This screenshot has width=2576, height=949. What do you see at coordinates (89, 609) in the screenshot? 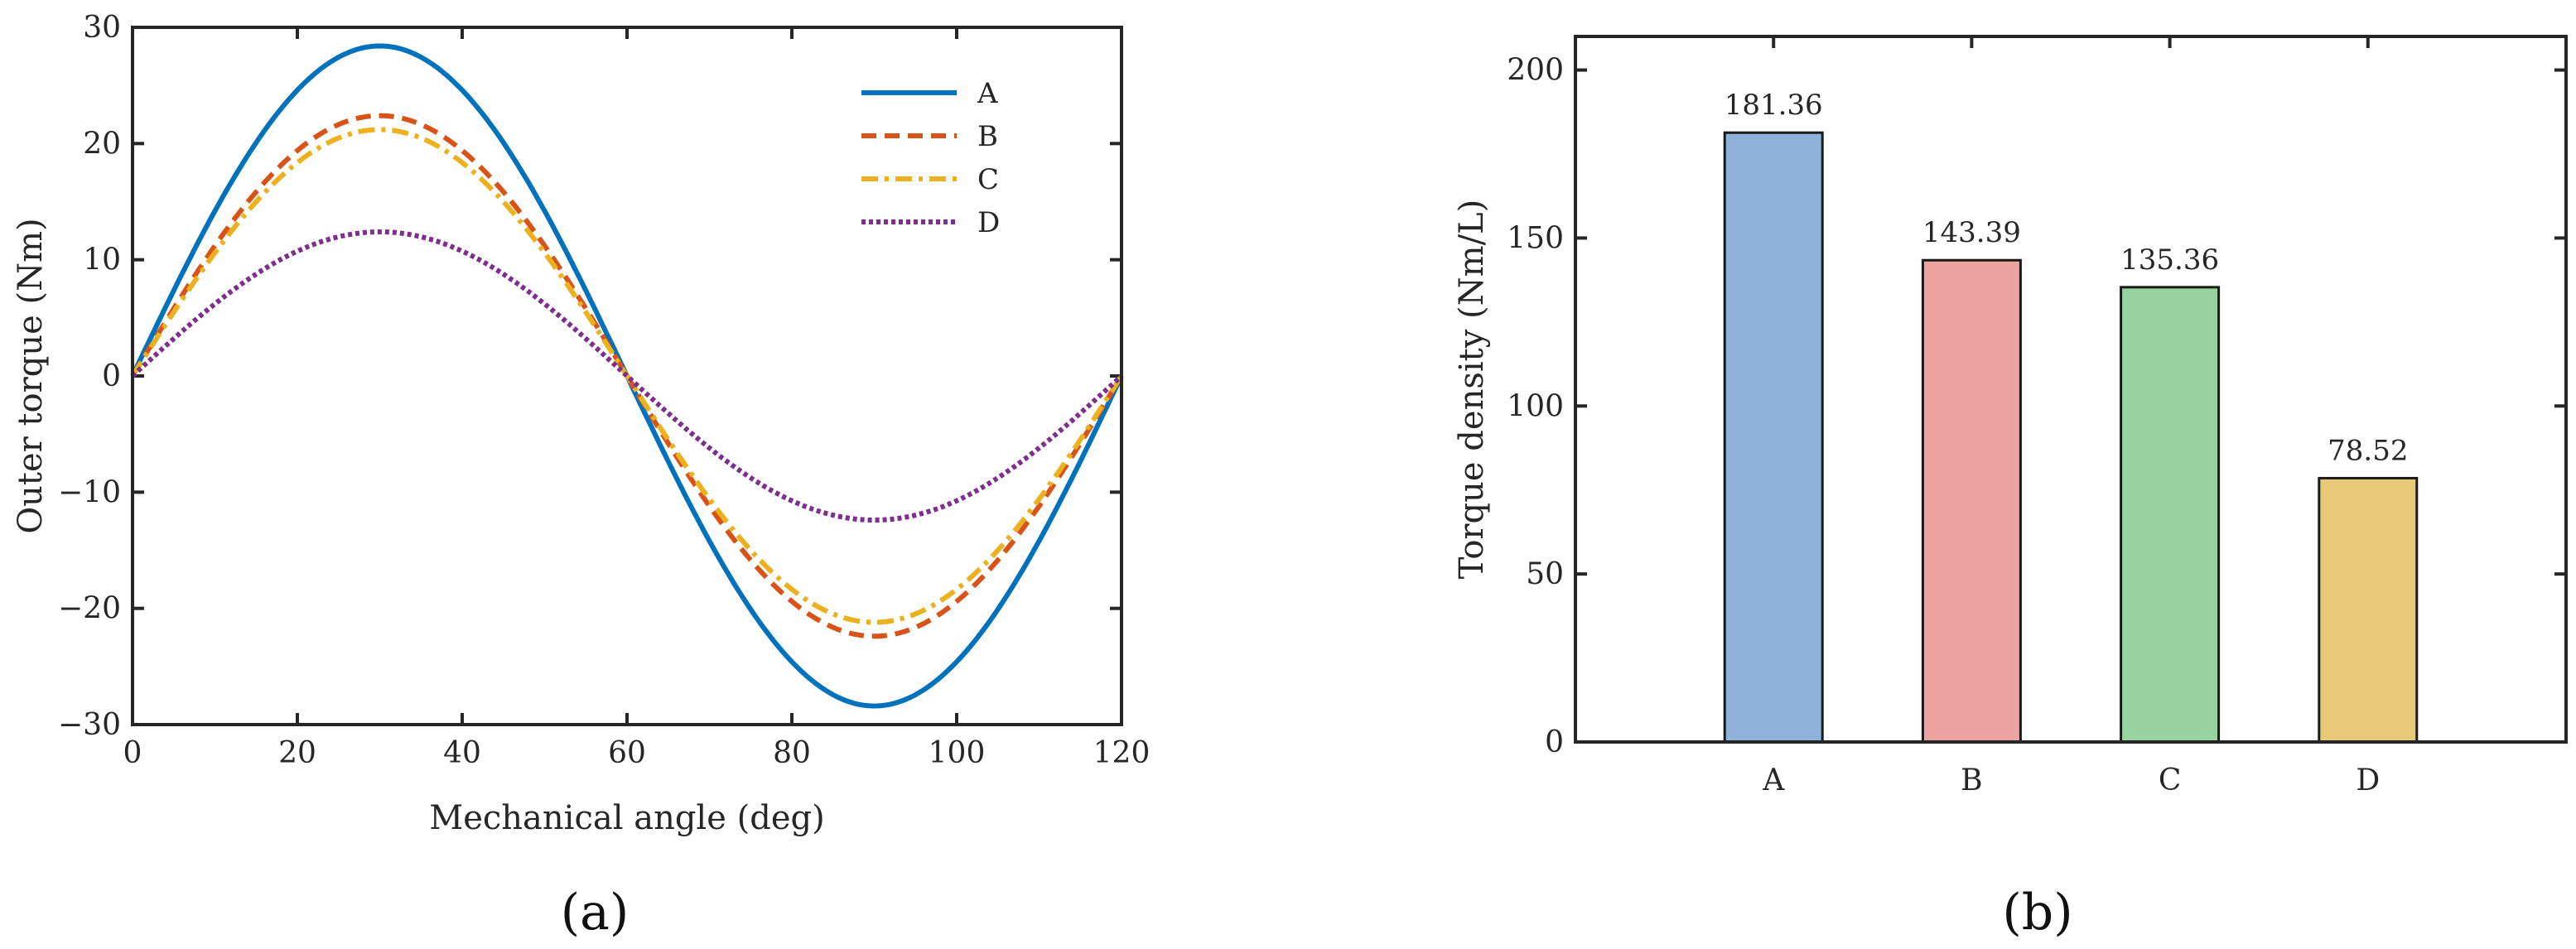
I see `y-tick-label: −20` at bounding box center [89, 609].